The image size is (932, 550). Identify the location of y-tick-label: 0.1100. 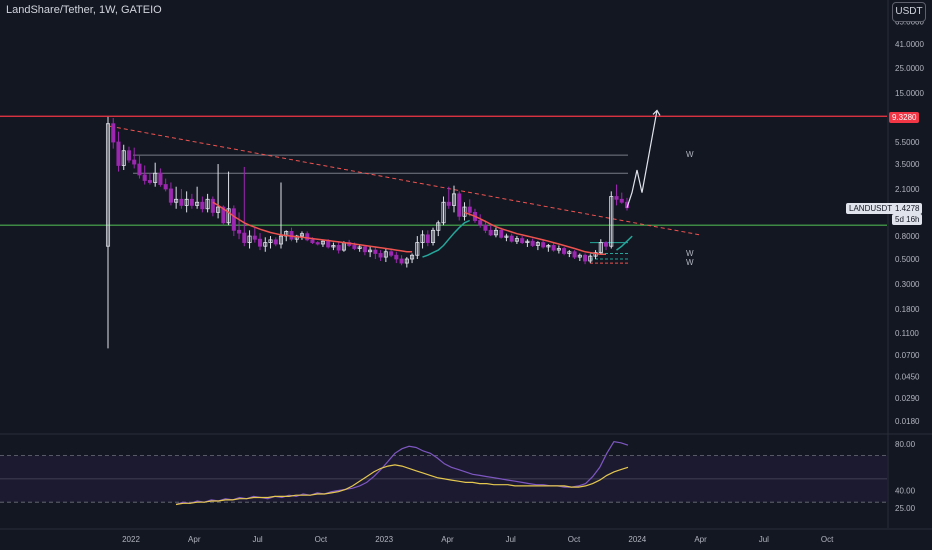
(907, 333).